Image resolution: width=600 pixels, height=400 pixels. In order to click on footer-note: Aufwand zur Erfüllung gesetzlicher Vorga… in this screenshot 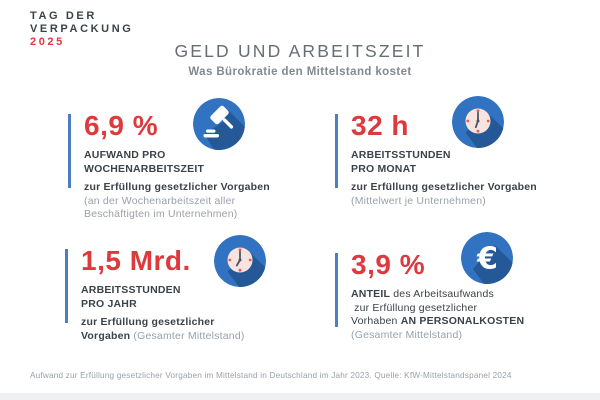, I will do `click(271, 375)`.